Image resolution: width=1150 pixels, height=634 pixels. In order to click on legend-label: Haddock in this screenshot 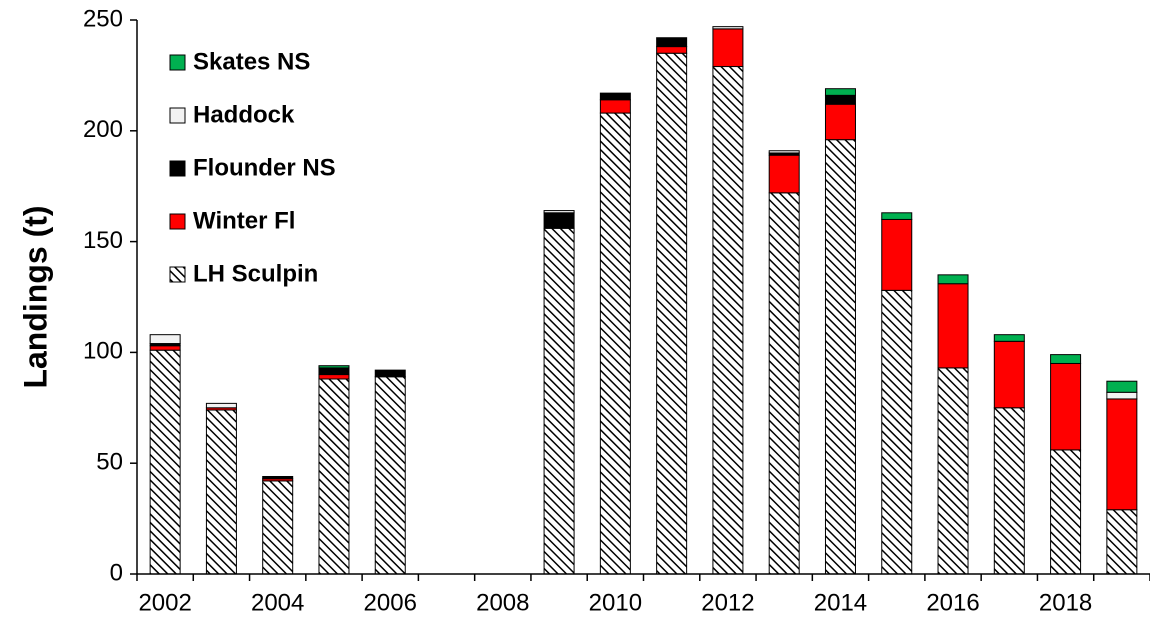, I will do `click(244, 114)`.